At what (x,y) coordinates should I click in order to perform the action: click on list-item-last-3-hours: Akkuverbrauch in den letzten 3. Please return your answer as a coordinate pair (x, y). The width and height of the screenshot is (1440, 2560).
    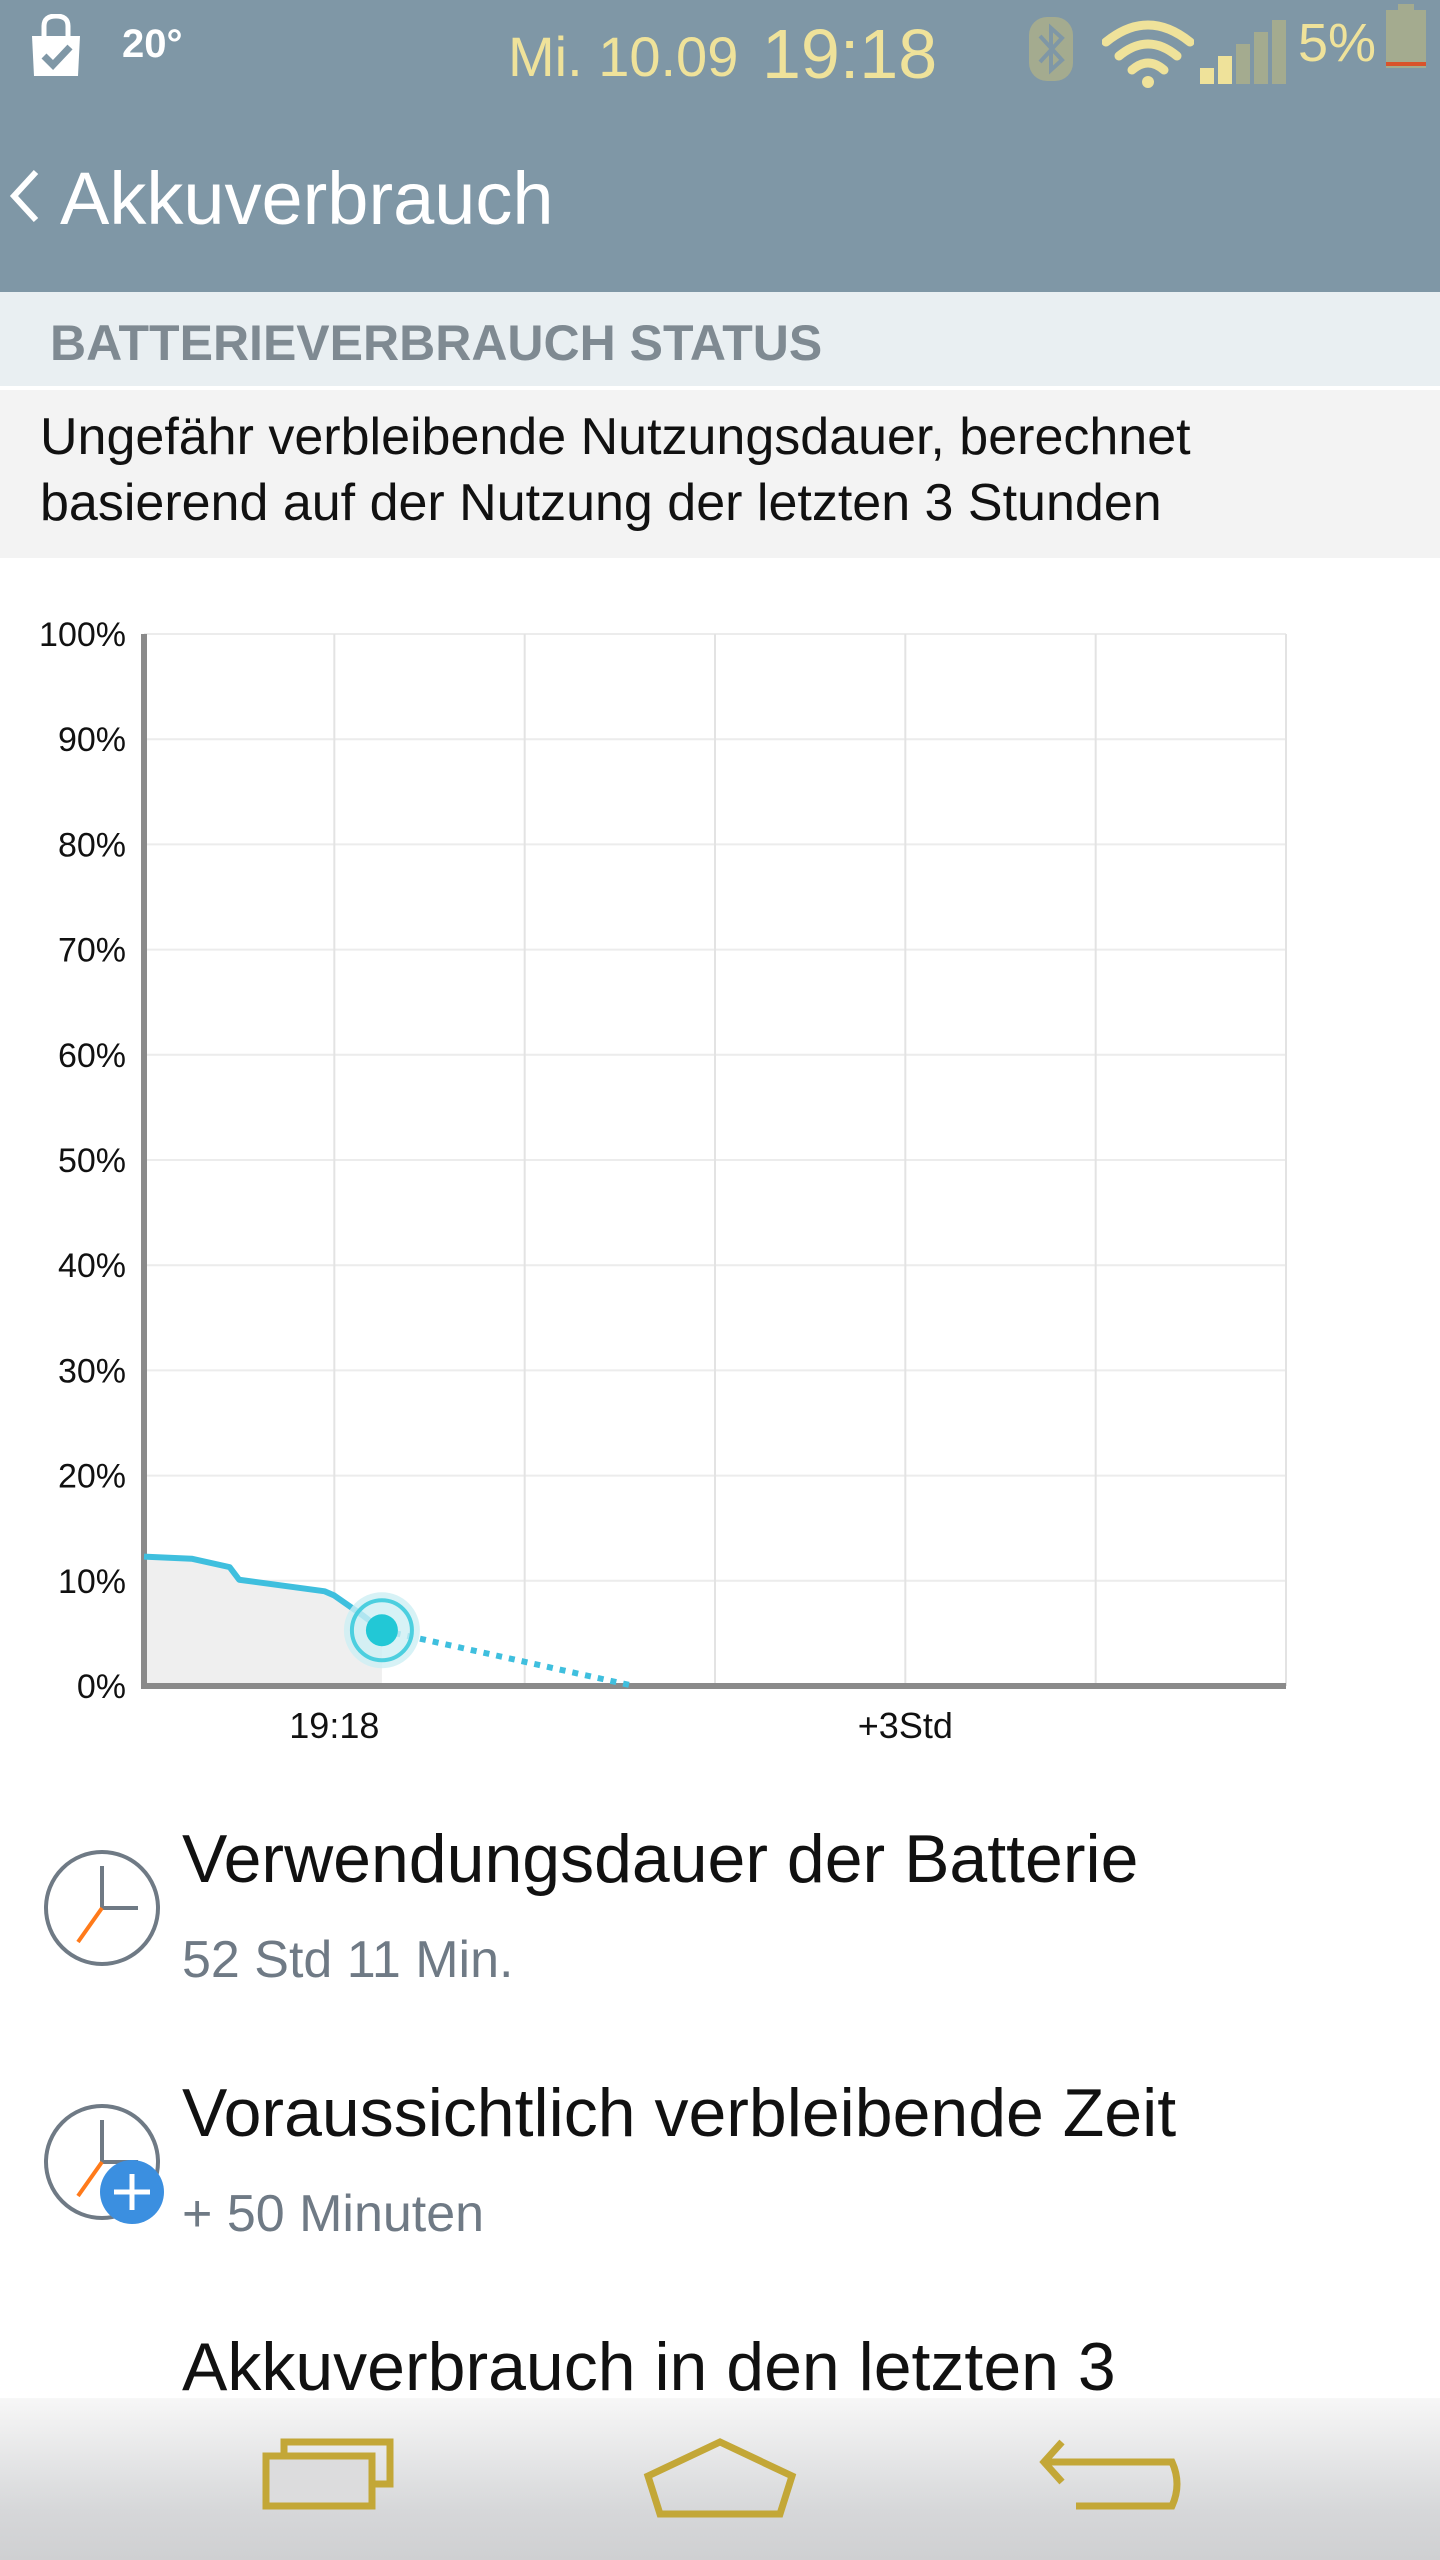
    Looking at the image, I should click on (720, 2368).